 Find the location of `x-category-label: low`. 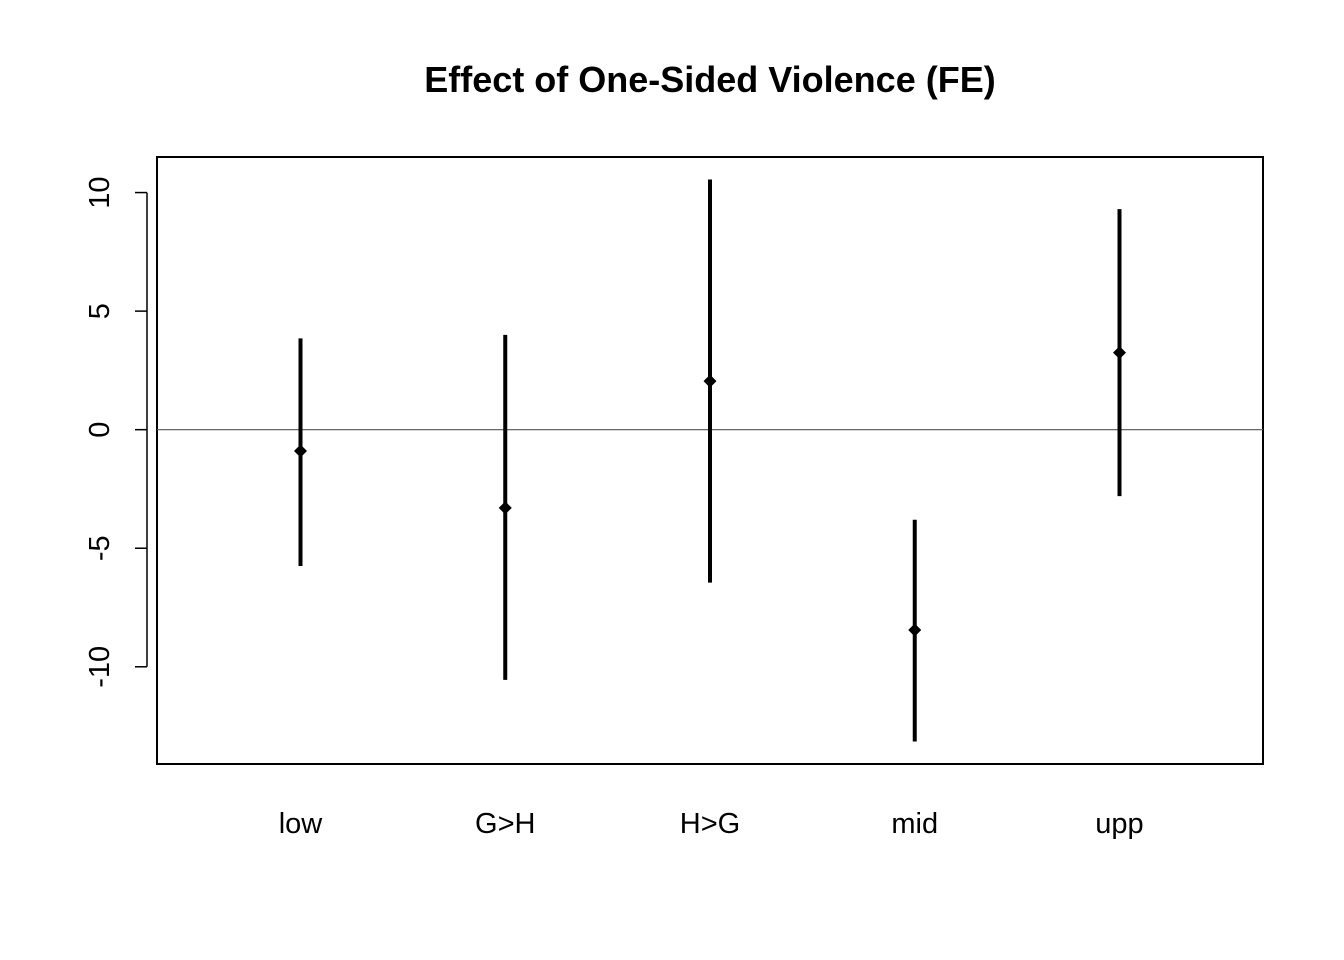

x-category-label: low is located at coordinates (301, 824).